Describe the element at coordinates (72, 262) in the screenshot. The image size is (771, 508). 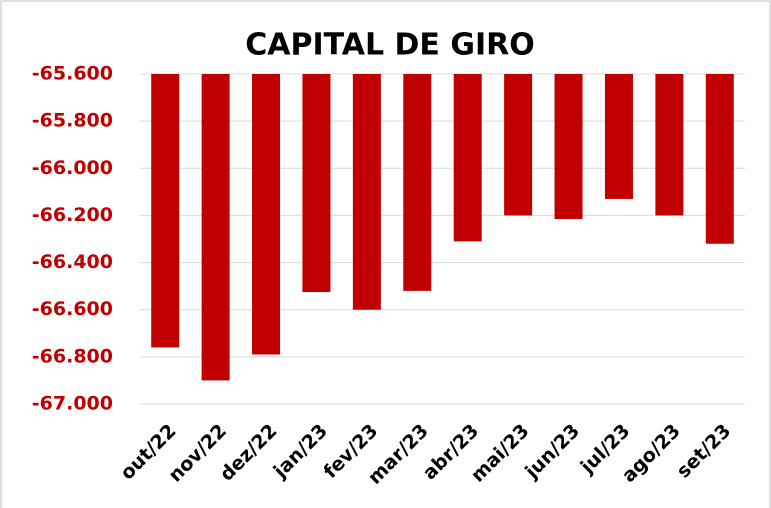
I see `y-tick-label: -66.400` at that location.